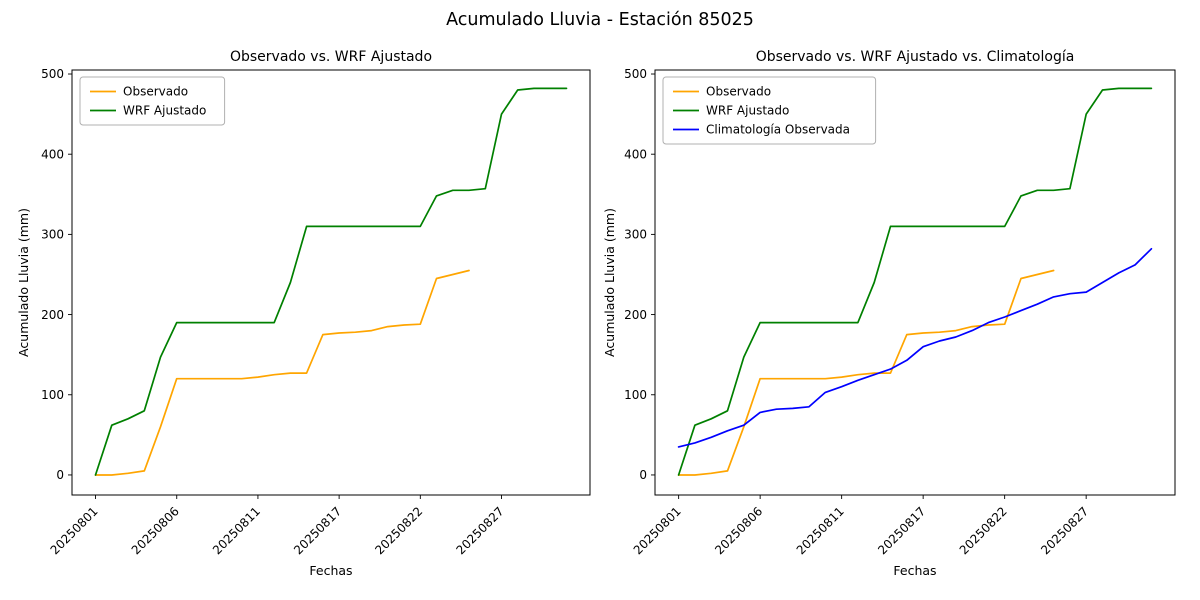 The height and width of the screenshot is (600, 1200). What do you see at coordinates (778, 130) in the screenshot?
I see `legend-label-climatologia-observada: Climatología Observada` at bounding box center [778, 130].